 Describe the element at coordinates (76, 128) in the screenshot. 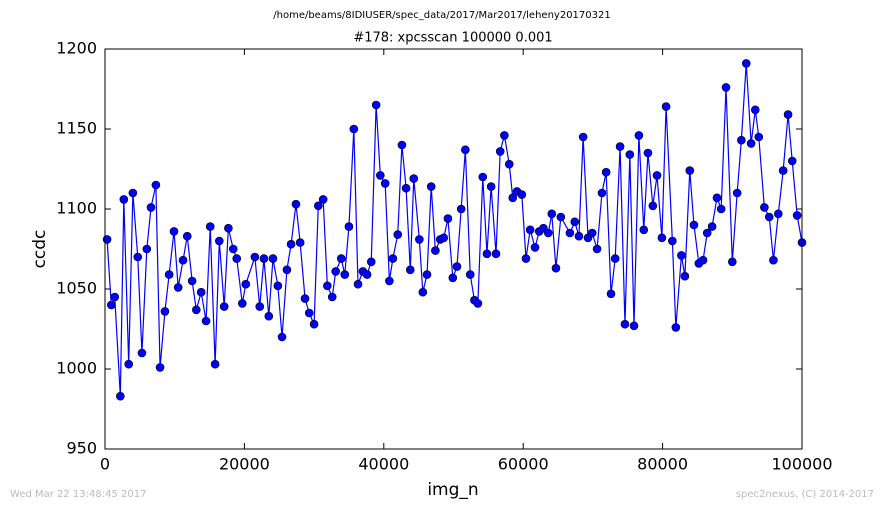

I see `y-tick-label: 1150` at that location.